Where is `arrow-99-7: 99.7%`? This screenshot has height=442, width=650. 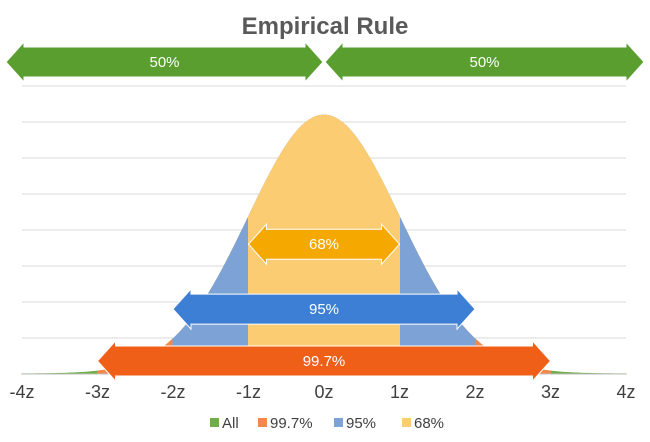
arrow-99-7: 99.7% is located at coordinates (324, 361).